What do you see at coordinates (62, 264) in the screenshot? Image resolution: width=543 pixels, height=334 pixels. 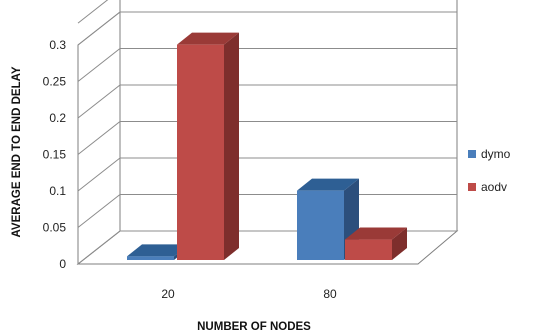 I see `y-tick-label: 0` at bounding box center [62, 264].